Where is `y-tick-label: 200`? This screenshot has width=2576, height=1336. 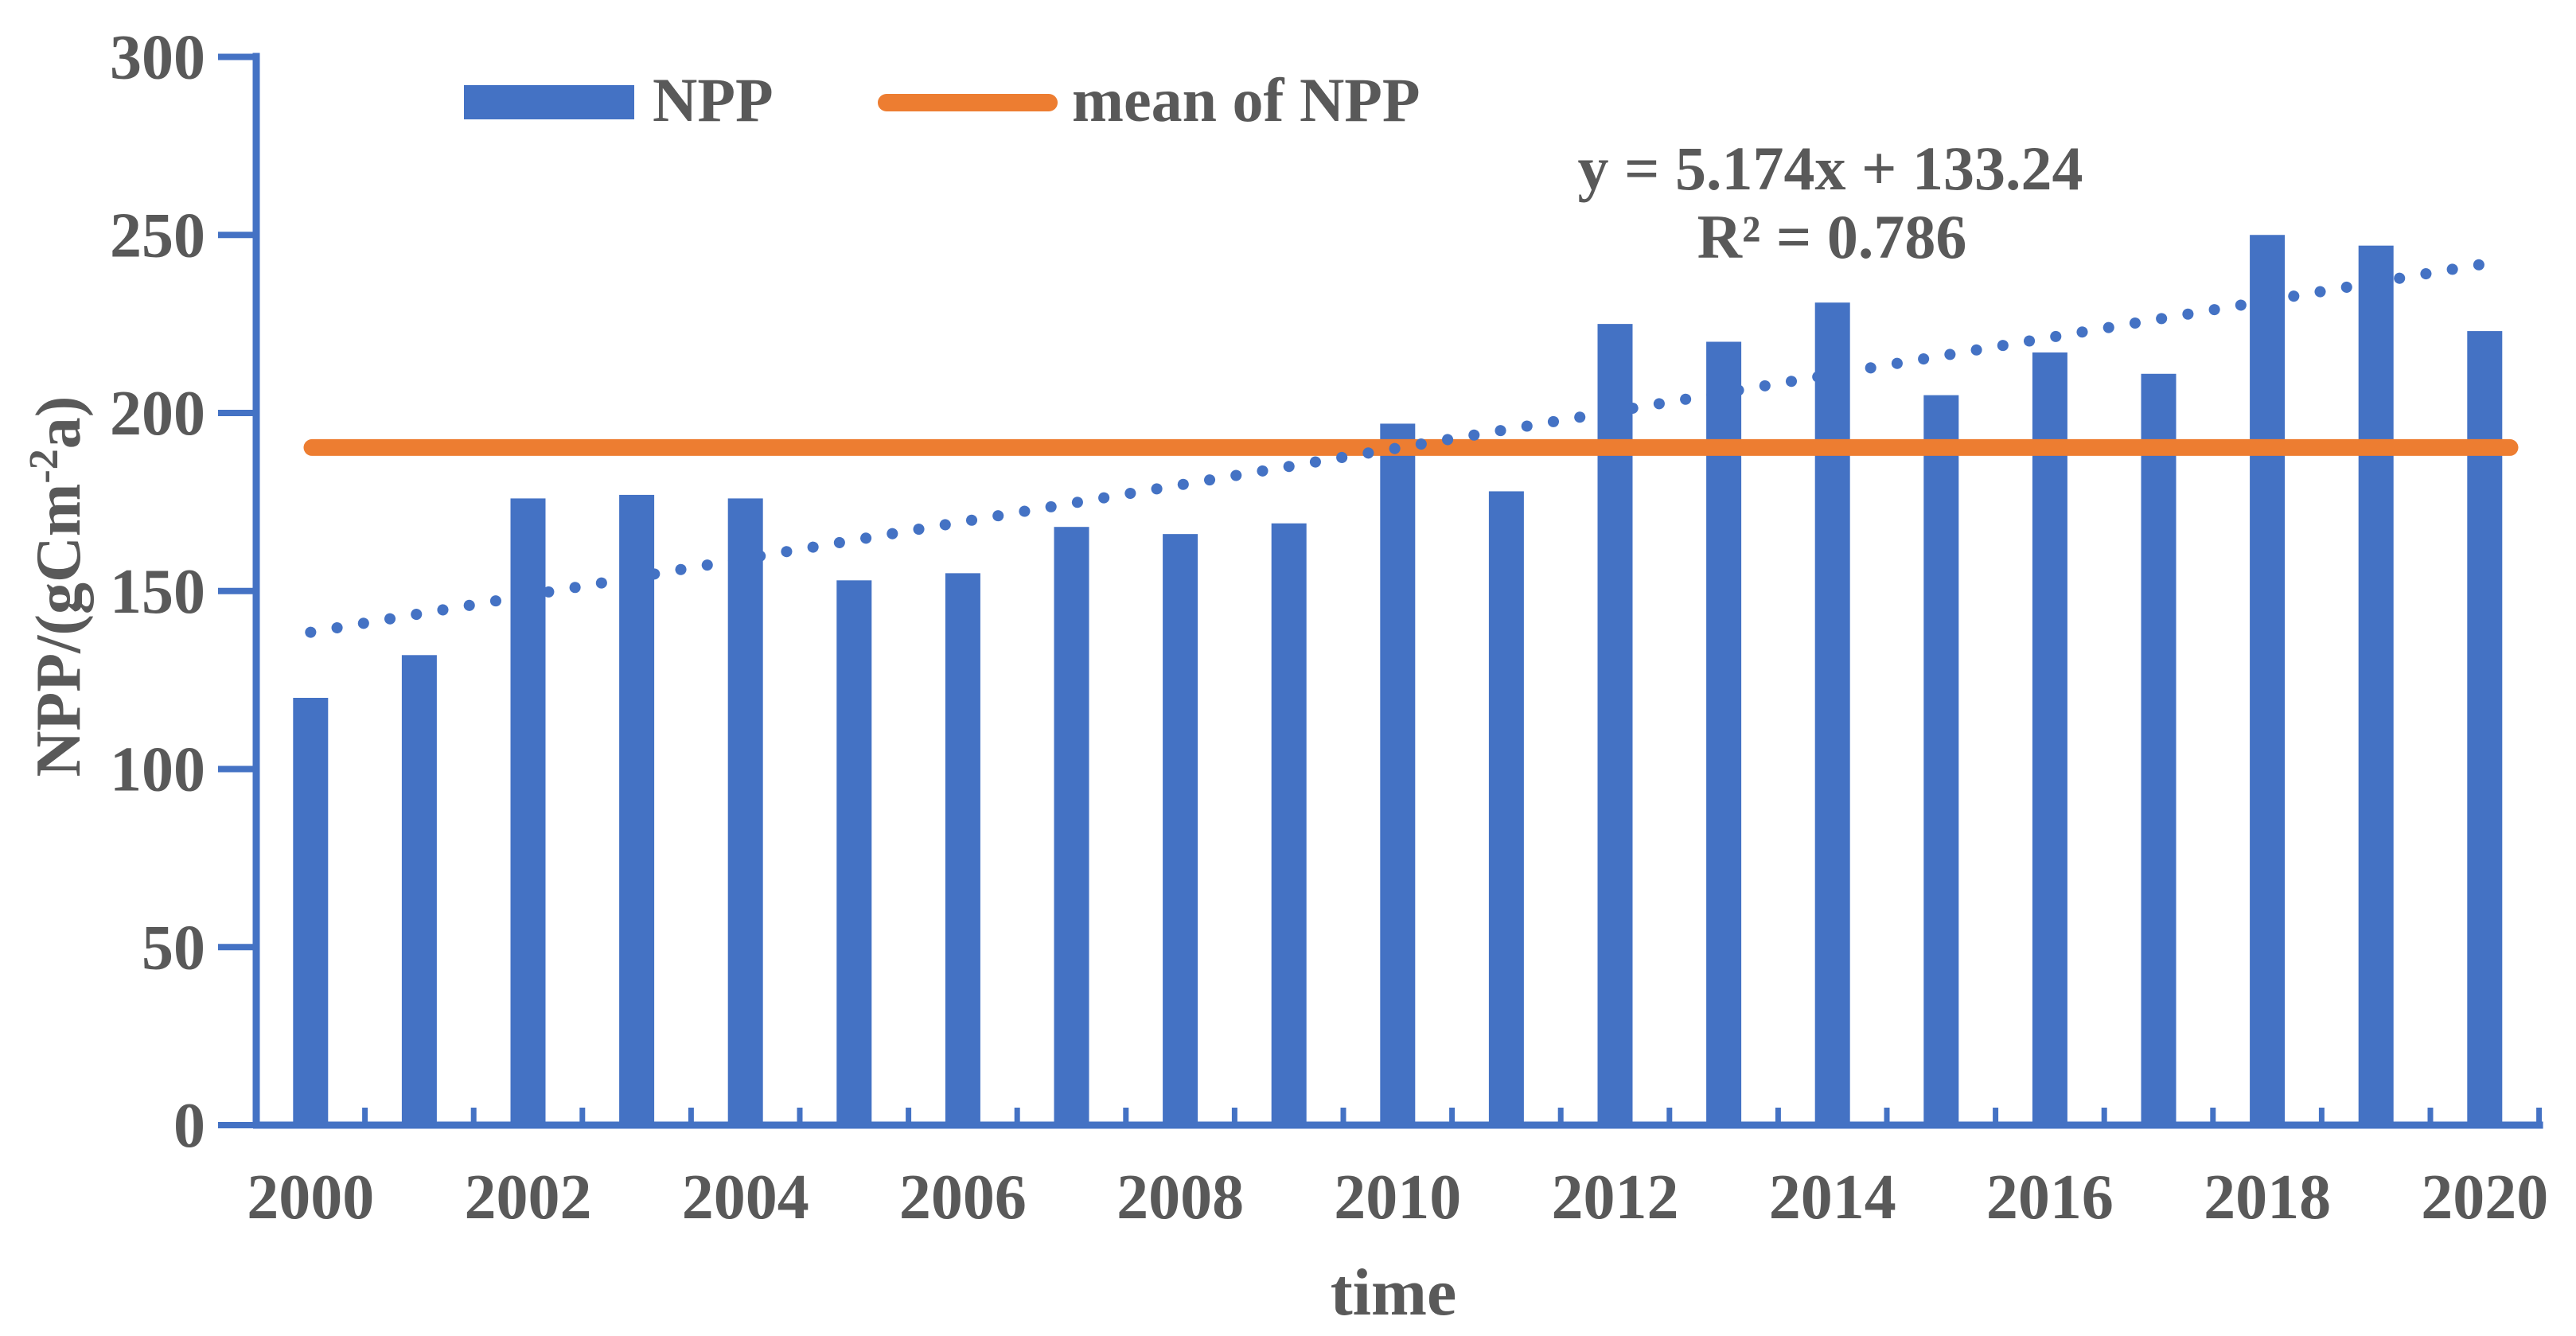
y-tick-label: 200 is located at coordinates (157, 414).